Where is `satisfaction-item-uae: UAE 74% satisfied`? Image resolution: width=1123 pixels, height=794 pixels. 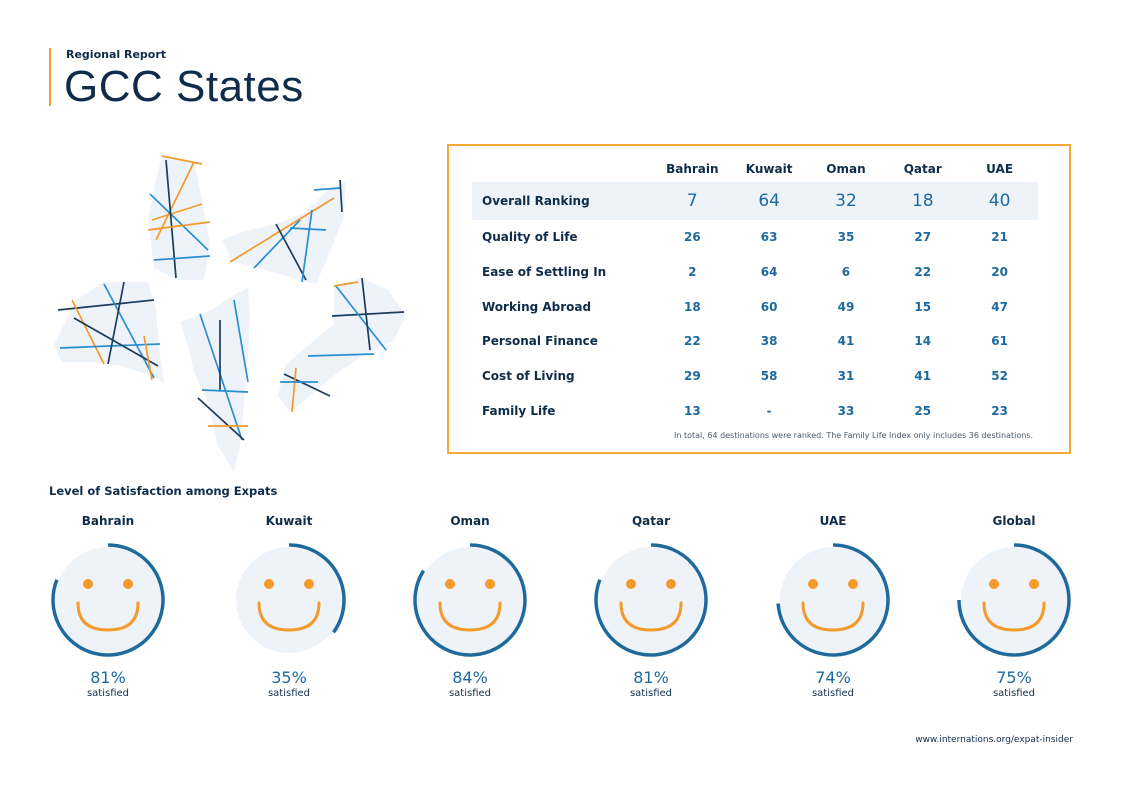
satisfaction-item-uae: UAE 74% satisfied is located at coordinates (833, 605).